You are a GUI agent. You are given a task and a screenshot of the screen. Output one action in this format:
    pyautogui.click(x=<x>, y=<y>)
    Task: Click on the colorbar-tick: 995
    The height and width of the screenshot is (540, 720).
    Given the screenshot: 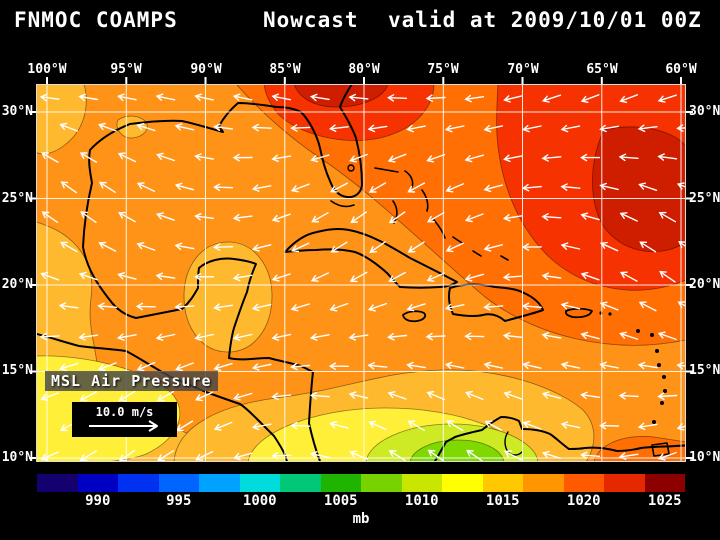 What is the action you would take?
    pyautogui.click(x=179, y=501)
    